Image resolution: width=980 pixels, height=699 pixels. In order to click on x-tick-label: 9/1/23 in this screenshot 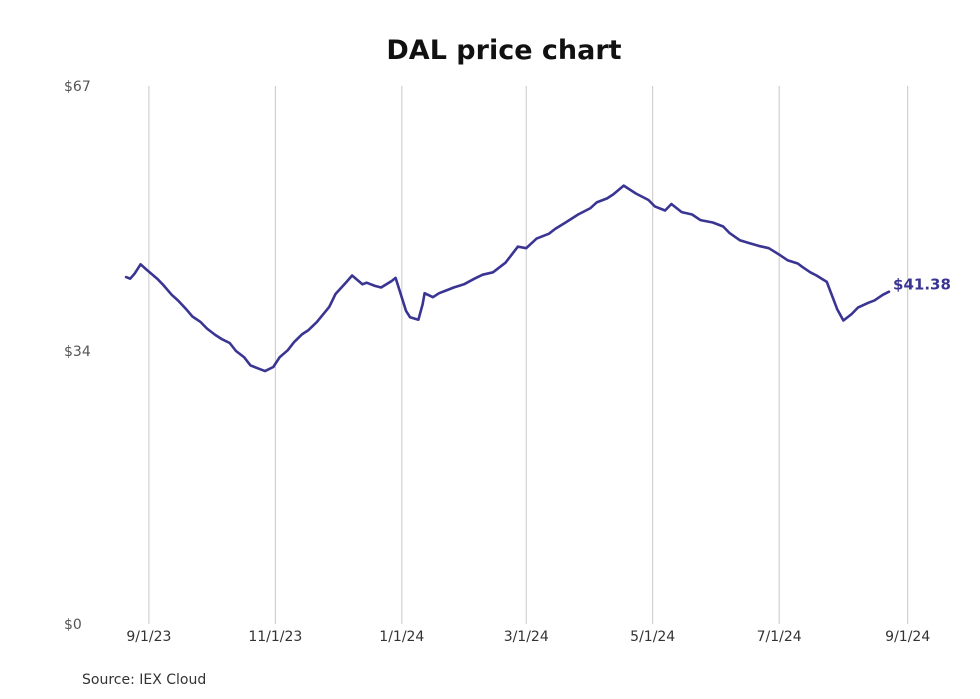, I will do `click(148, 637)`.